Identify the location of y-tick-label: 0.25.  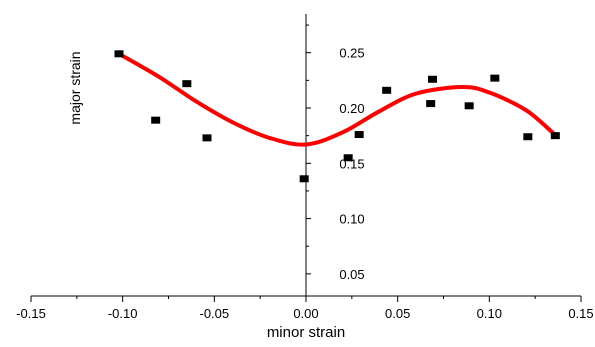
(351, 53).